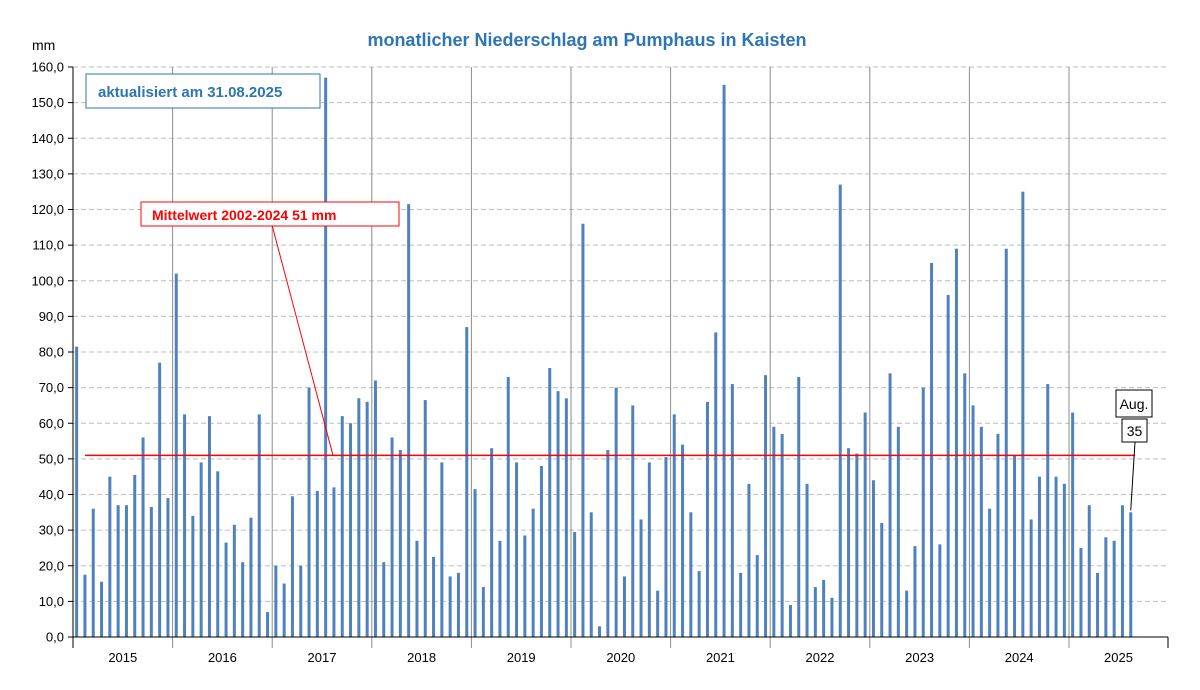  I want to click on y-tick-label: 20,0, so click(51, 565).